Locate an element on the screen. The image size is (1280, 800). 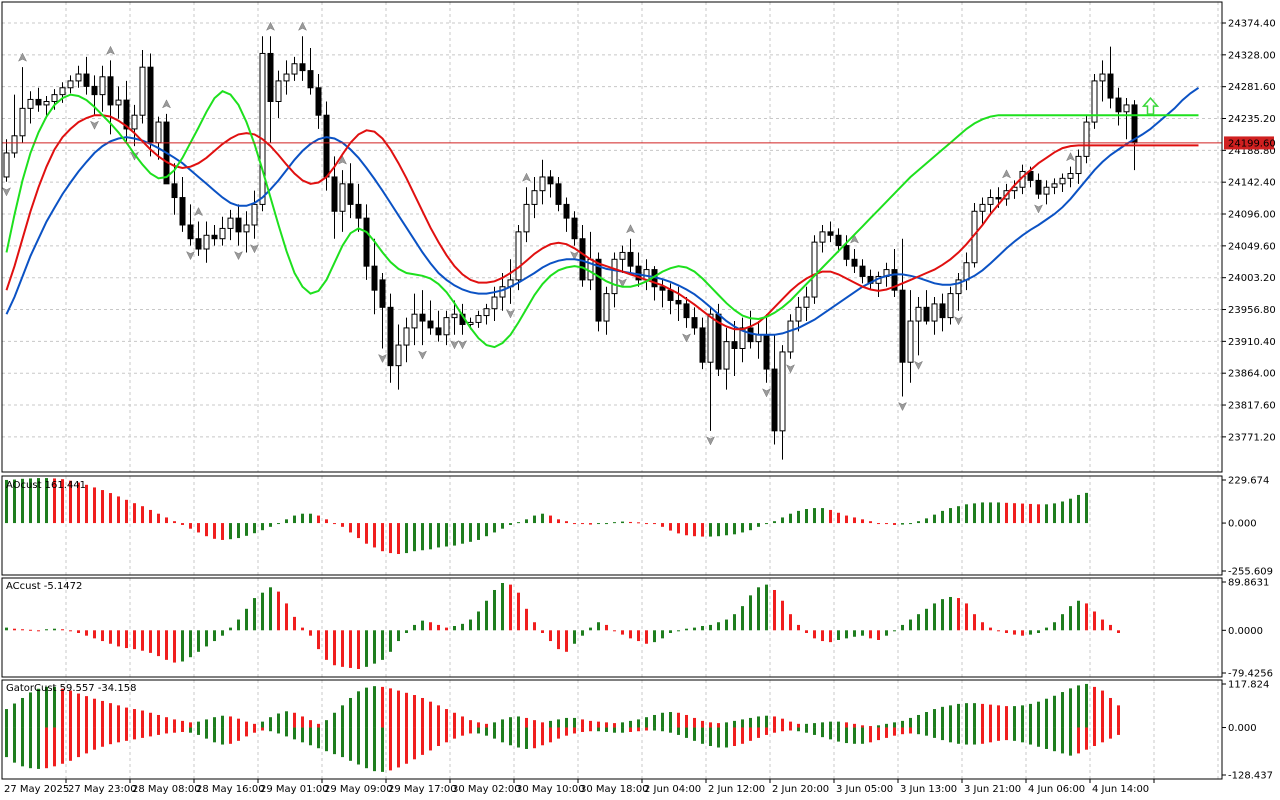
price-tick-label: 24003.20 is located at coordinates (1252, 278).